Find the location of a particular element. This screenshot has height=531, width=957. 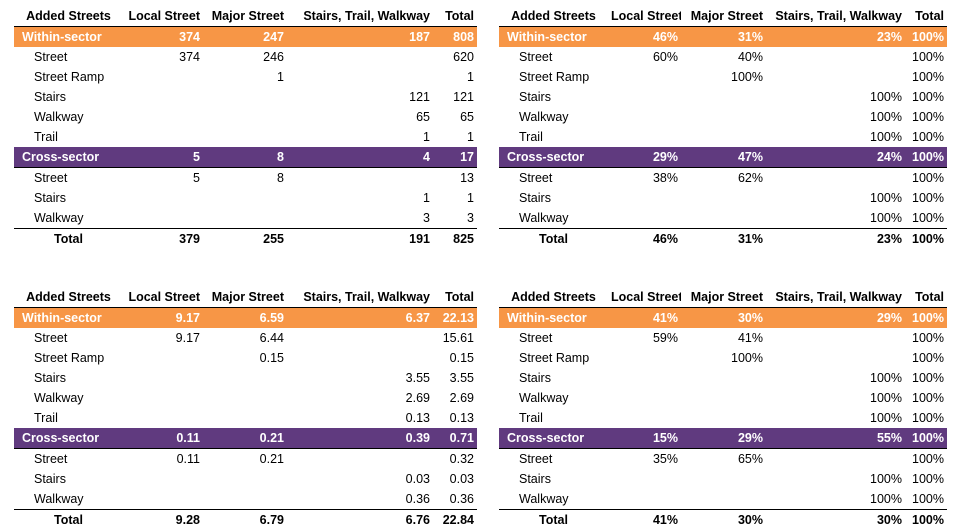

total-cell: 2.69 is located at coordinates (461, 398).